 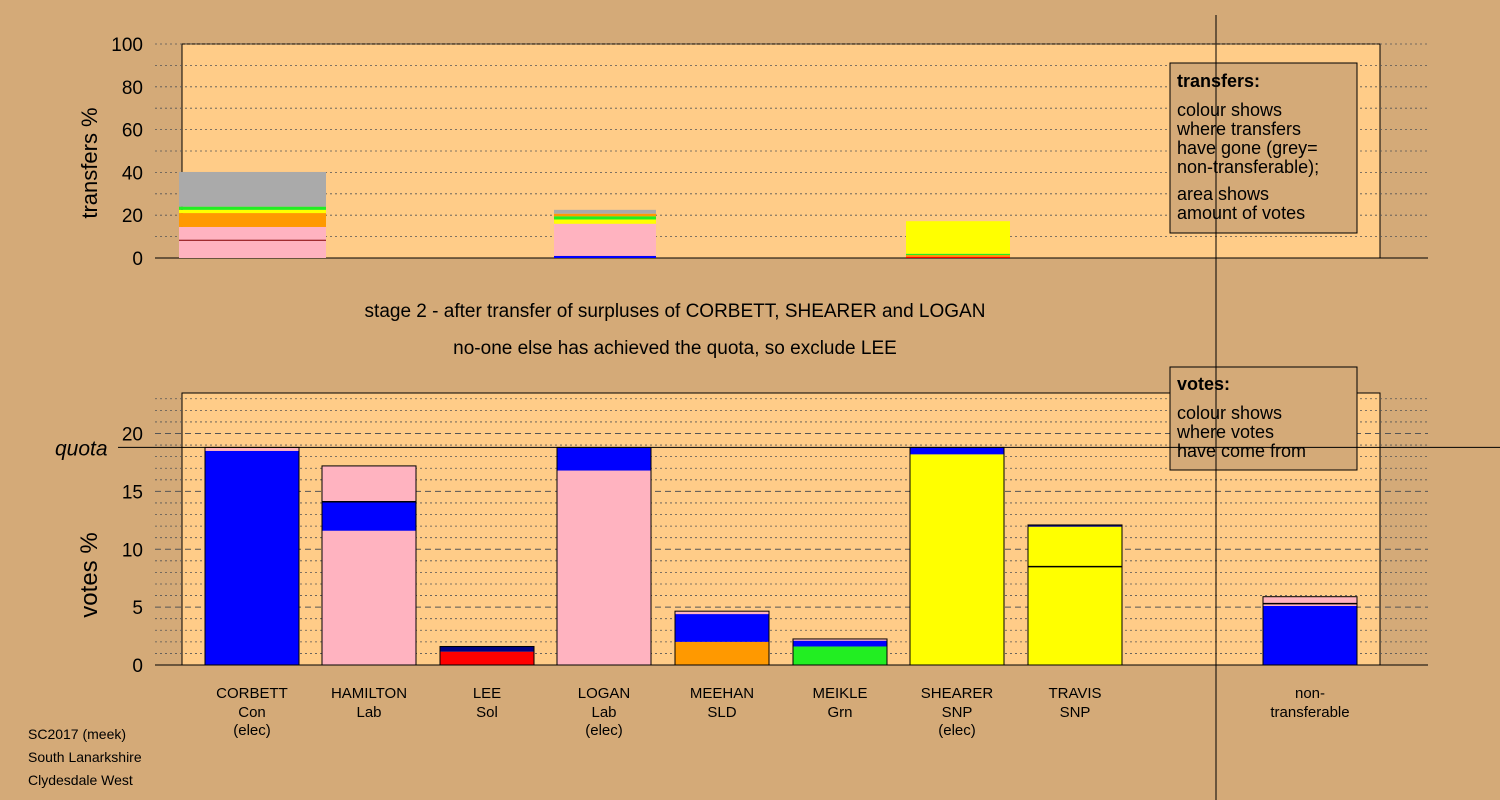 I want to click on candidate-party: Grn, so click(x=839, y=712).